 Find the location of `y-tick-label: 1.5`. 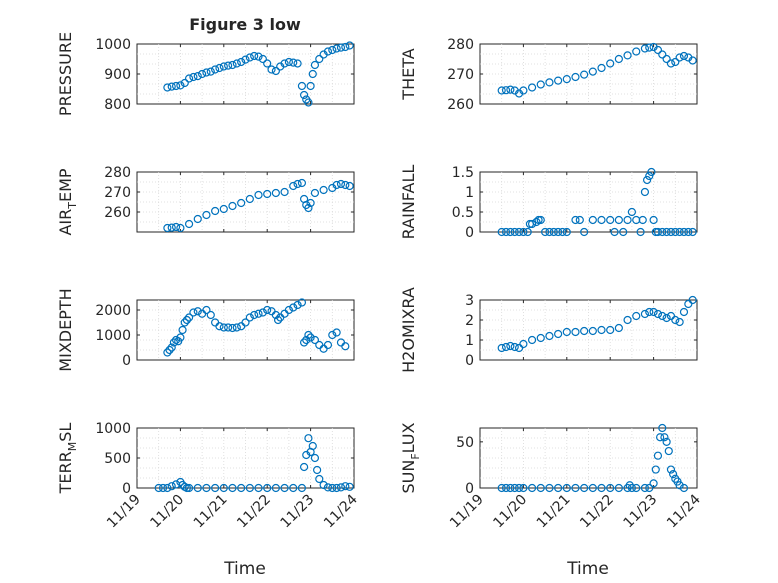

y-tick-label: 1.5 is located at coordinates (463, 173).